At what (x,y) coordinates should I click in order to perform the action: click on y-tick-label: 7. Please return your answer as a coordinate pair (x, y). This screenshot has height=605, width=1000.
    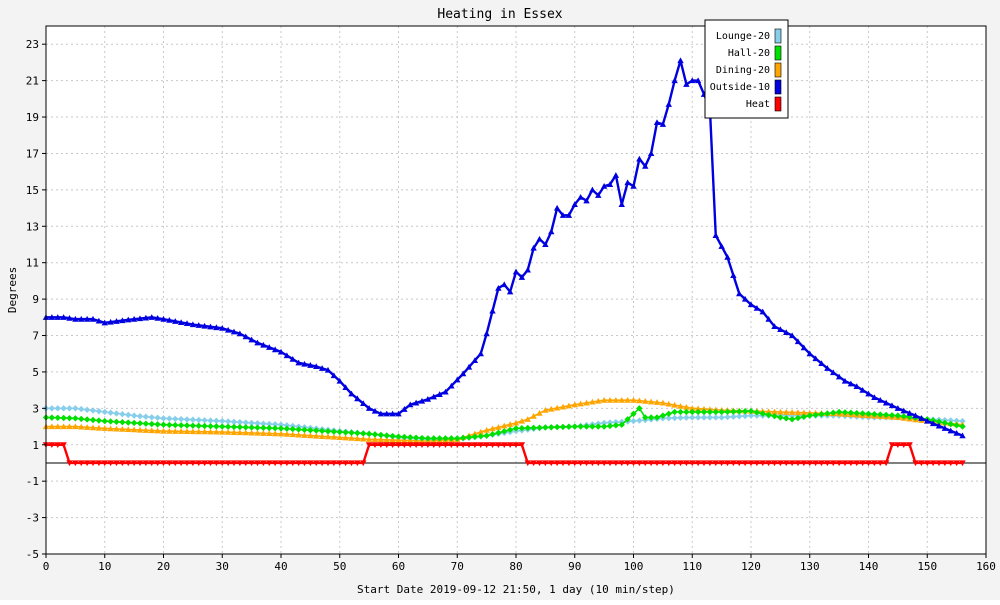
    Looking at the image, I should click on (35, 336).